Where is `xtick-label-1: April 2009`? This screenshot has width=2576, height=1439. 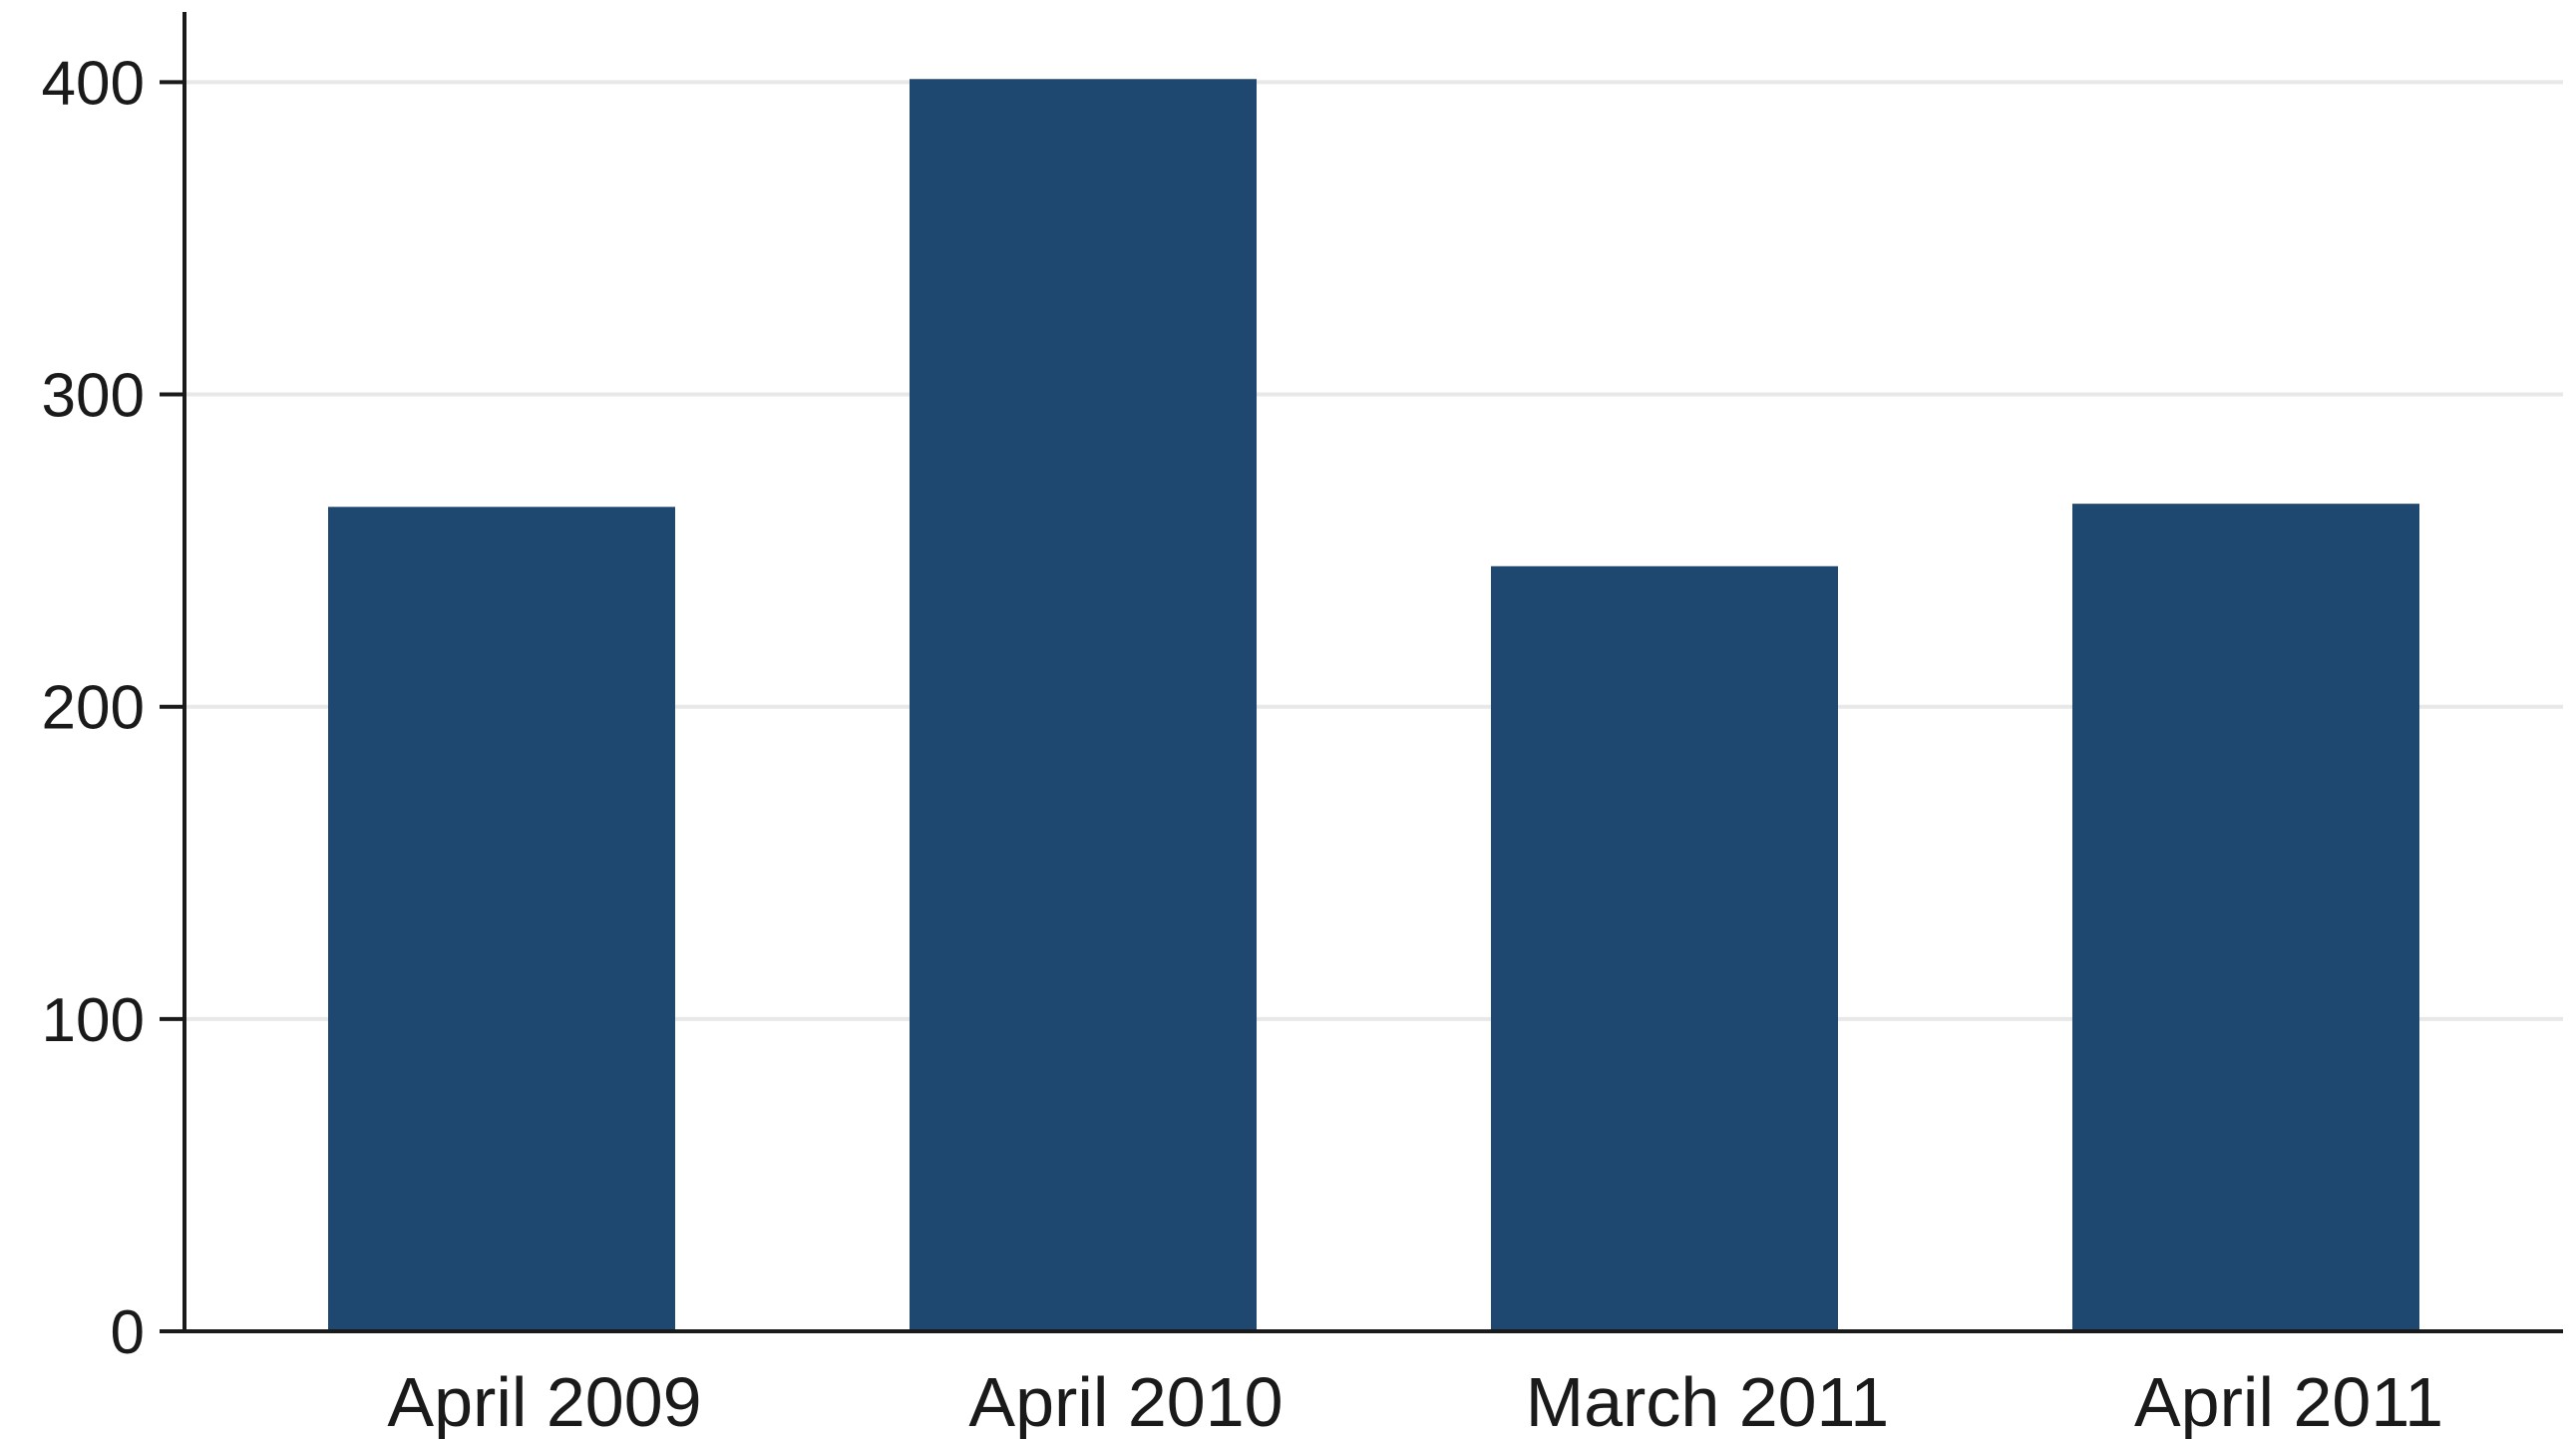
xtick-label-1: April 2009 is located at coordinates (544, 1401).